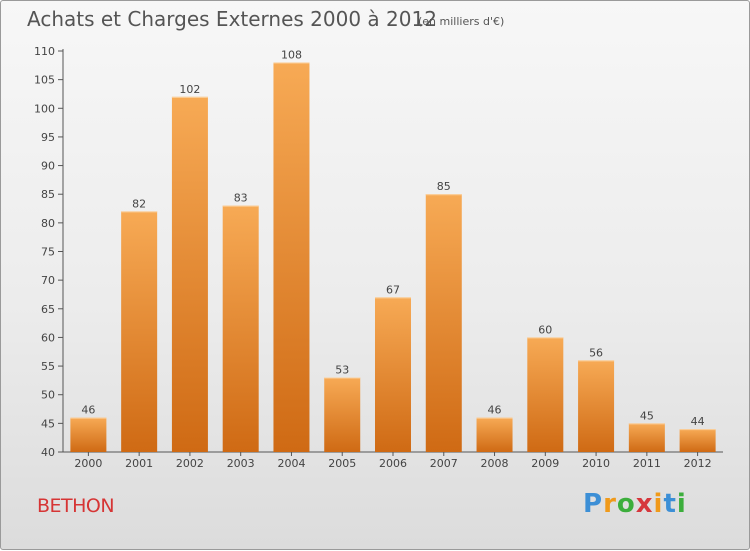 This screenshot has height=551, width=750. Describe the element at coordinates (444, 186) in the screenshot. I see `bar-value-label: 85` at that location.